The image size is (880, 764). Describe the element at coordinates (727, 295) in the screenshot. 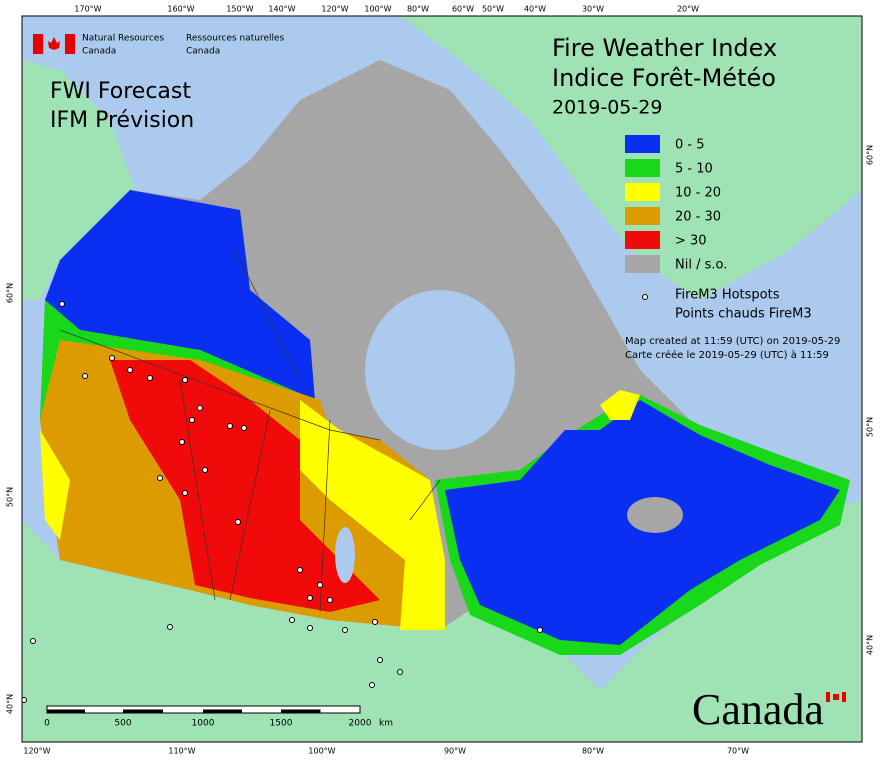

I see `hotspot-label: FireM3 Hotspots` at that location.